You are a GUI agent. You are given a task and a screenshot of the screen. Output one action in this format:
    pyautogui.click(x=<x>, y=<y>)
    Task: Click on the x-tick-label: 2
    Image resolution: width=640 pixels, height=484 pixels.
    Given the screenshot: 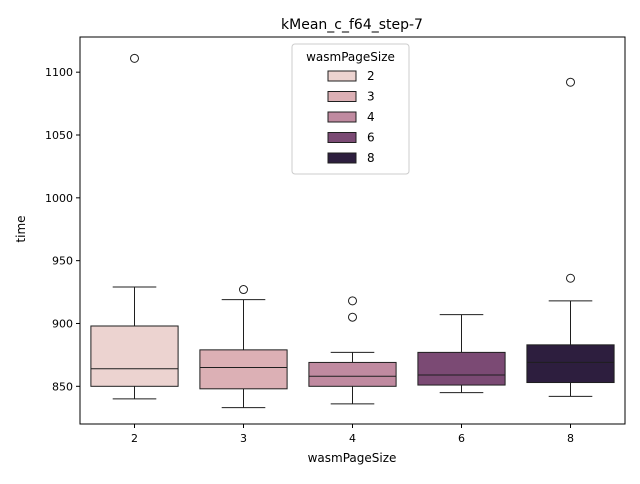 What is the action you would take?
    pyautogui.click(x=134, y=438)
    